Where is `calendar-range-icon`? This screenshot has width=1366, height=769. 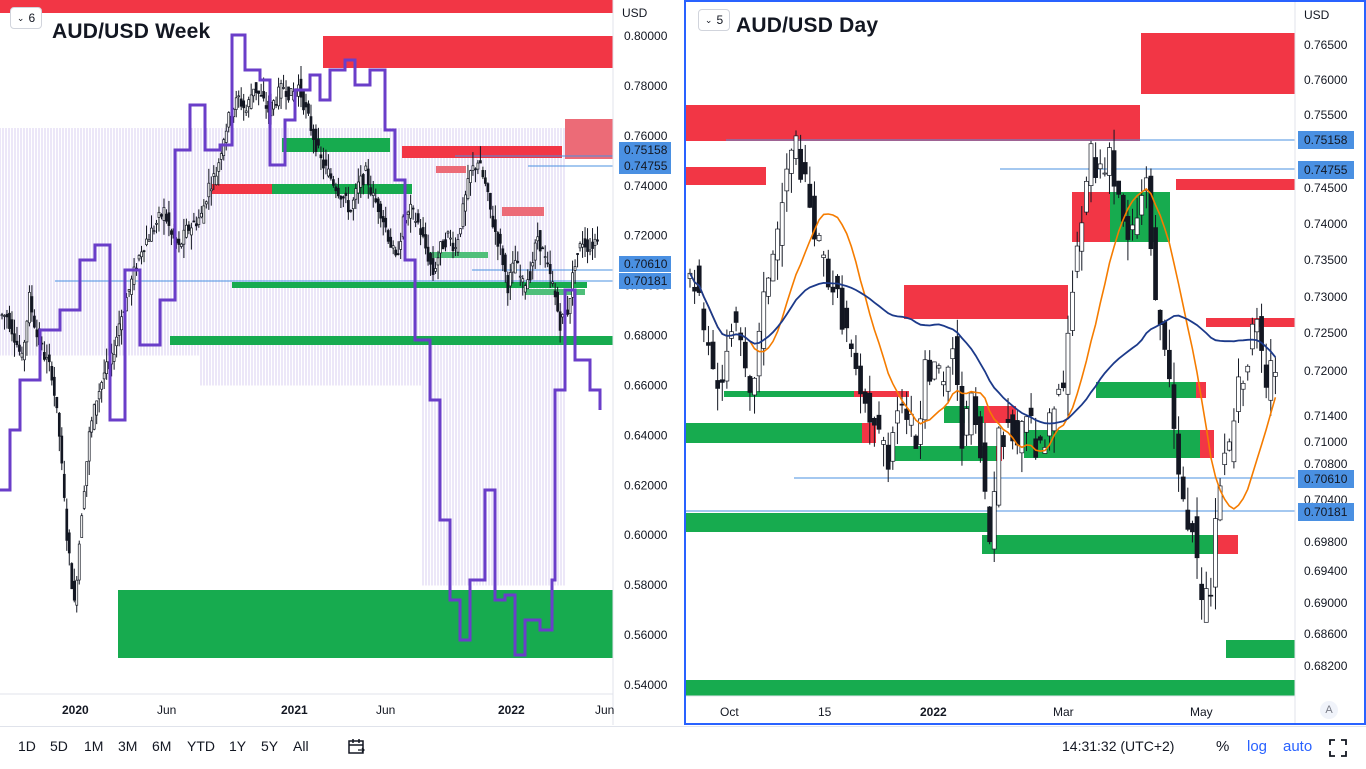
calendar-range-icon is located at coordinates (357, 747).